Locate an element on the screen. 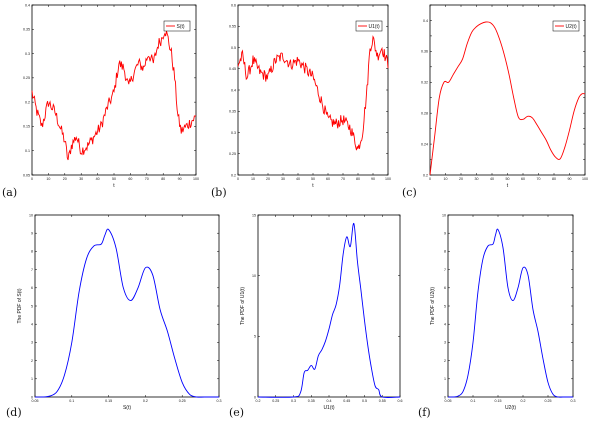 The width and height of the screenshot is (589, 425). legend-label: U1(t) is located at coordinates (374, 27).